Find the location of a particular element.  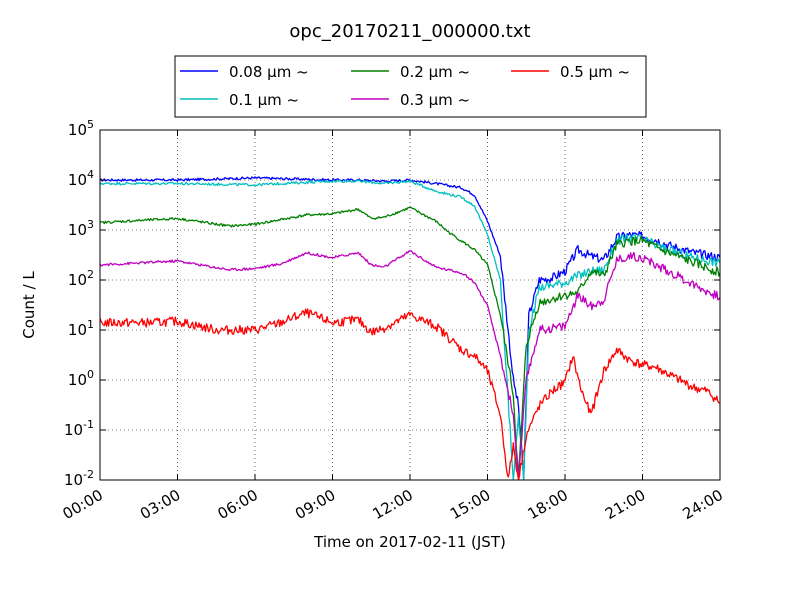

legend-label: 0.2 μm ~ is located at coordinates (435, 72).